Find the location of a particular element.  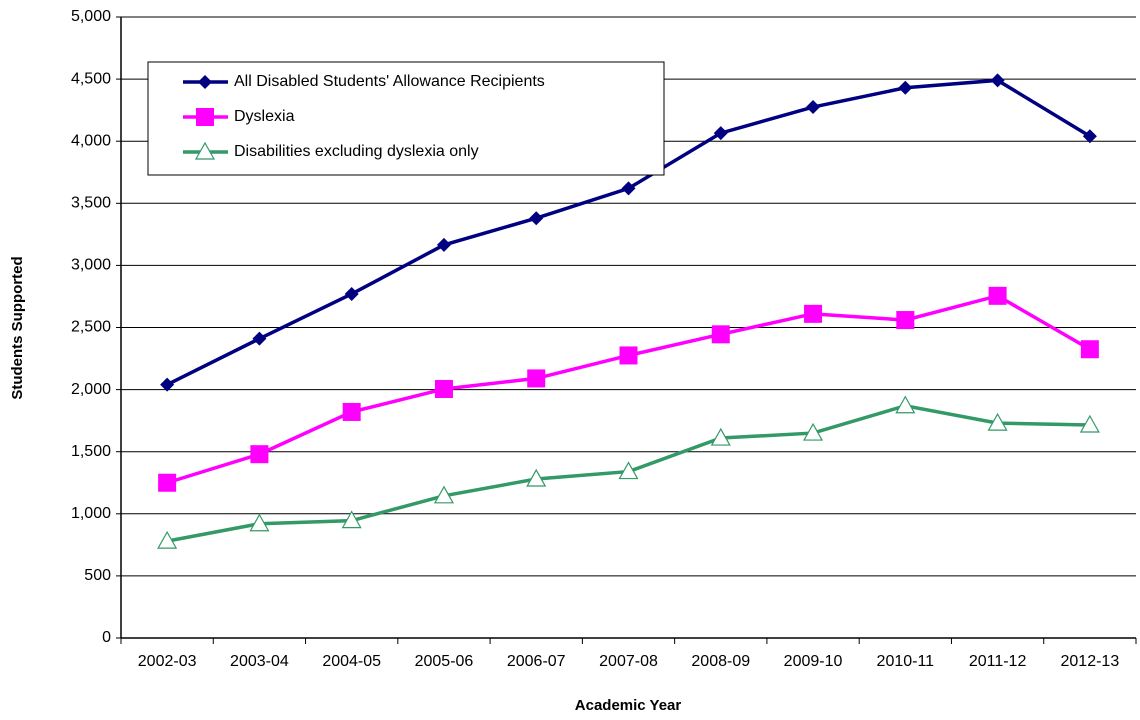

legend-label: Dyslexia is located at coordinates (264, 116).